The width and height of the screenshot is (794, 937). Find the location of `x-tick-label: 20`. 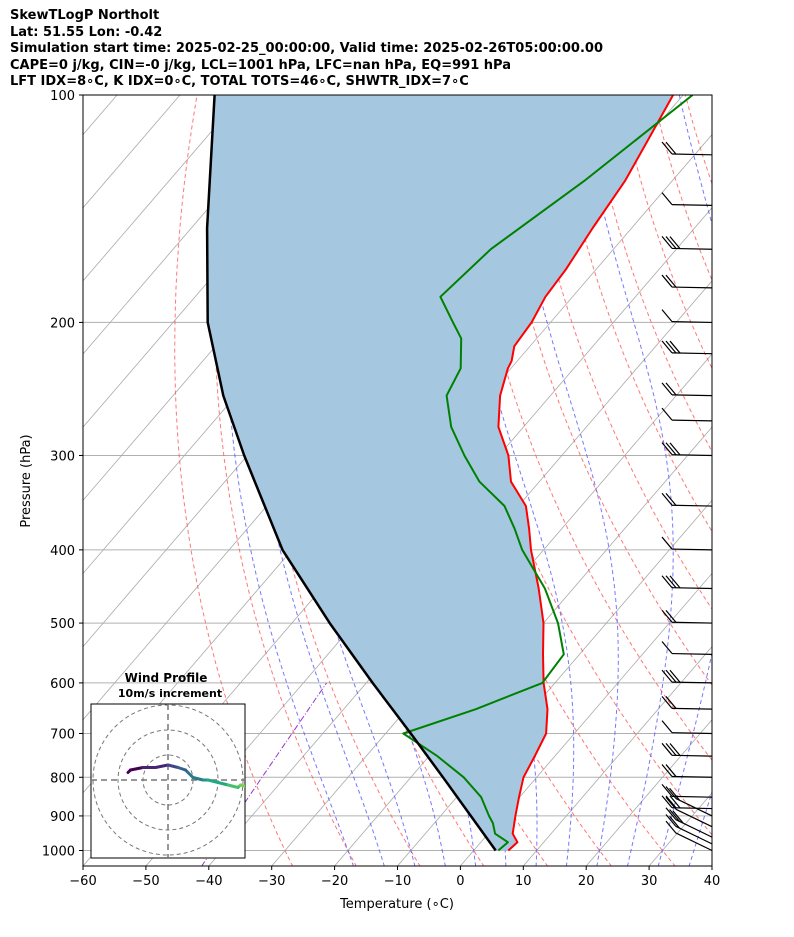

x-tick-label: 20 is located at coordinates (586, 881).